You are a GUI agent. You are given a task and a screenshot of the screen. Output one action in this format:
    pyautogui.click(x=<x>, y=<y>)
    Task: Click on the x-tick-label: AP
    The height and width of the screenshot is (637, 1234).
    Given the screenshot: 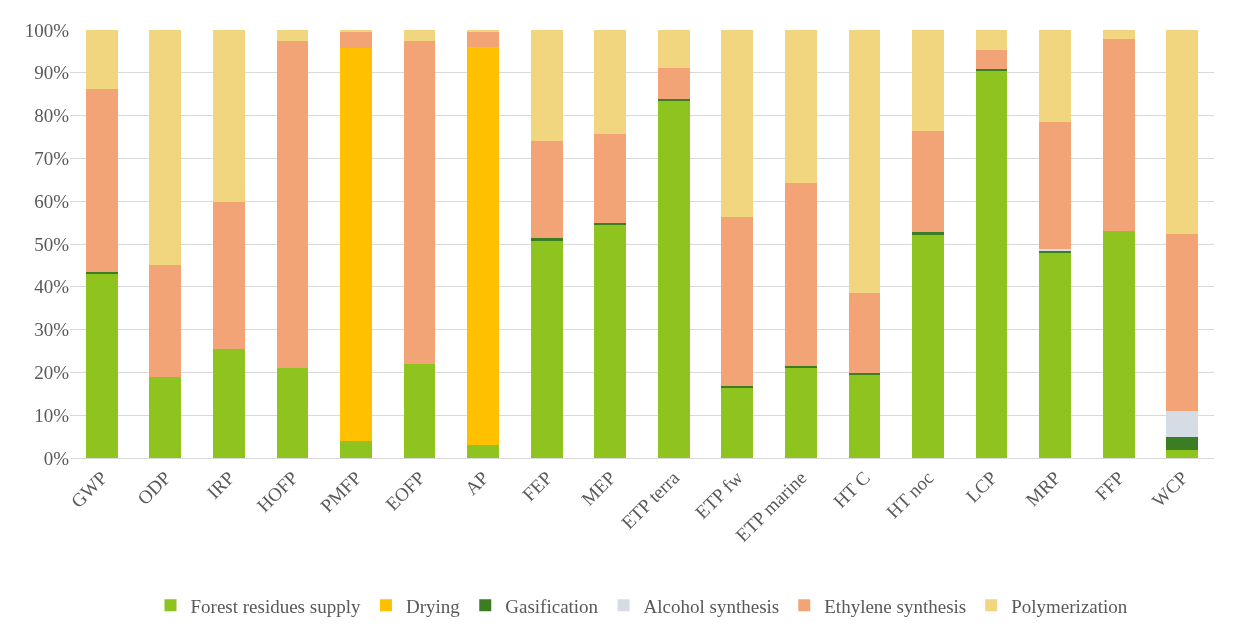 What is the action you would take?
    pyautogui.click(x=476, y=483)
    